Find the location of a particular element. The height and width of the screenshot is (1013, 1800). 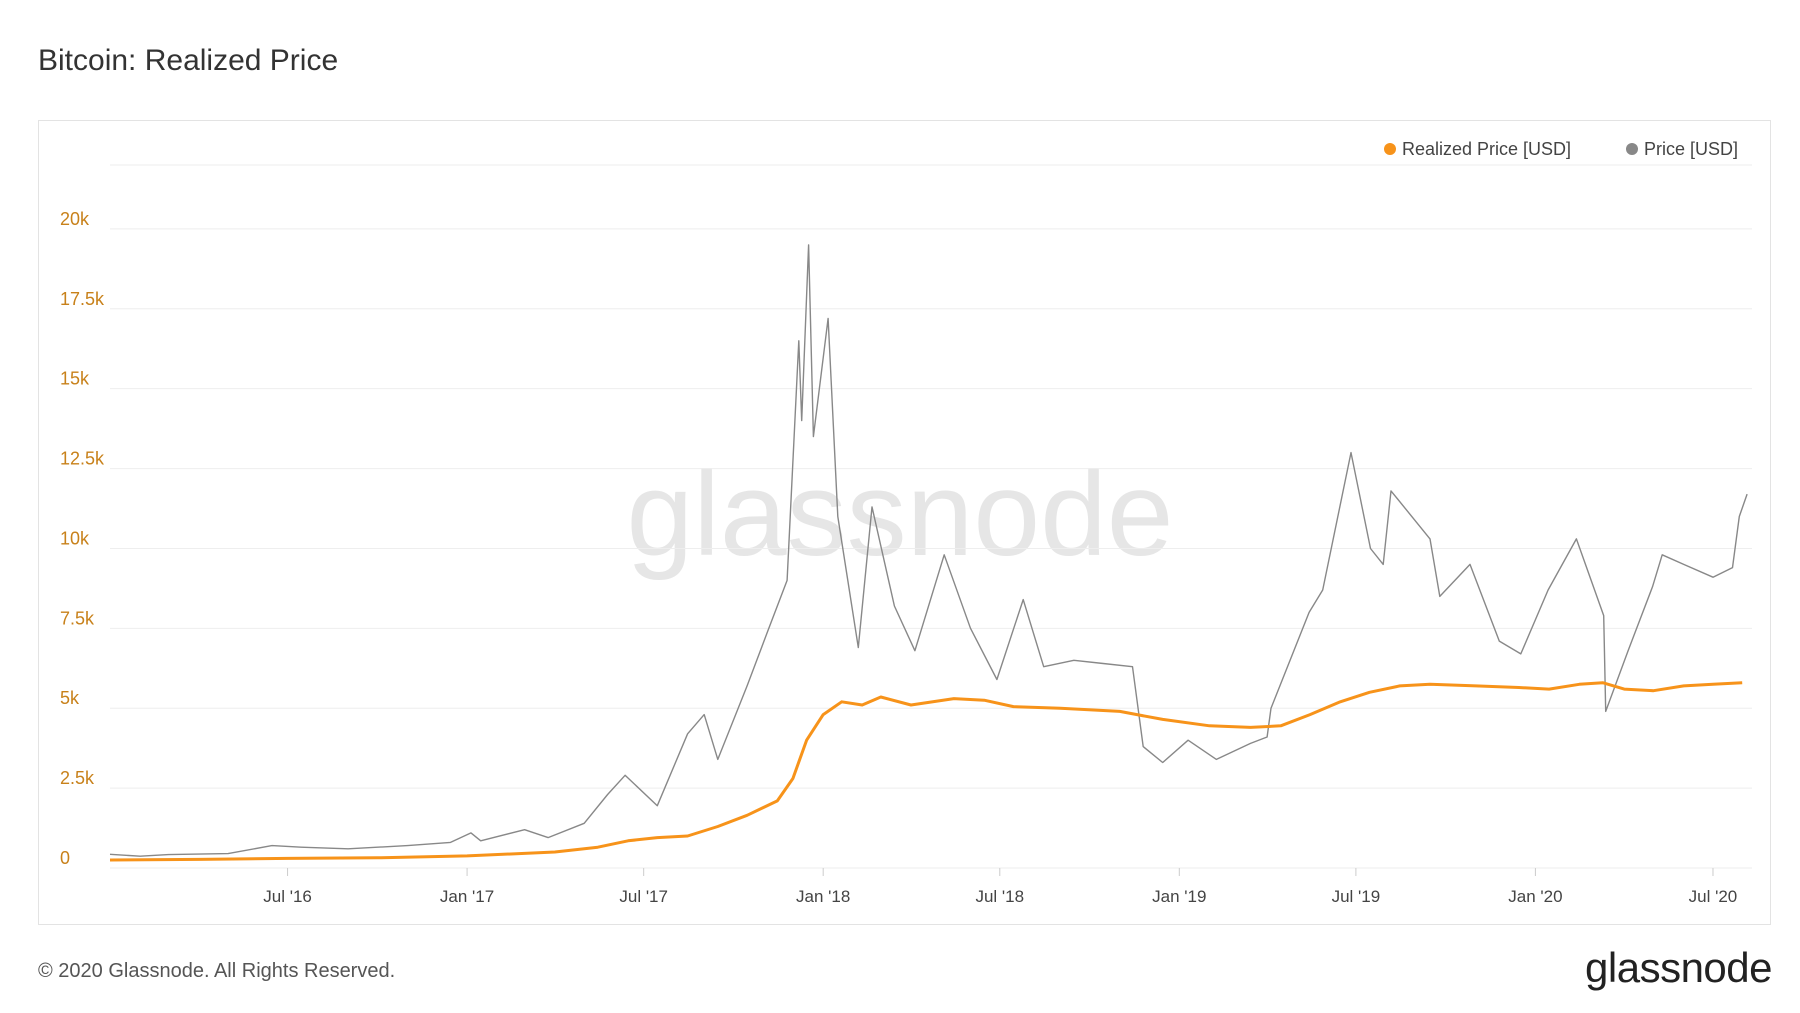

x-tick-label: Jul '17 is located at coordinates (643, 896).